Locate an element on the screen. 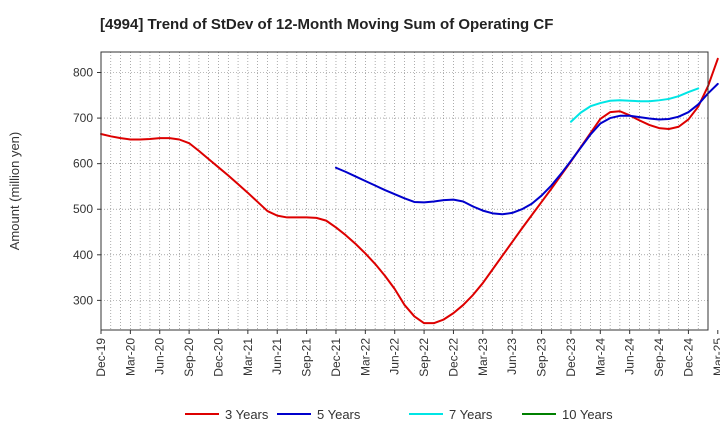 The height and width of the screenshot is (440, 720). x-tick-label: Jun-22 is located at coordinates (395, 356).